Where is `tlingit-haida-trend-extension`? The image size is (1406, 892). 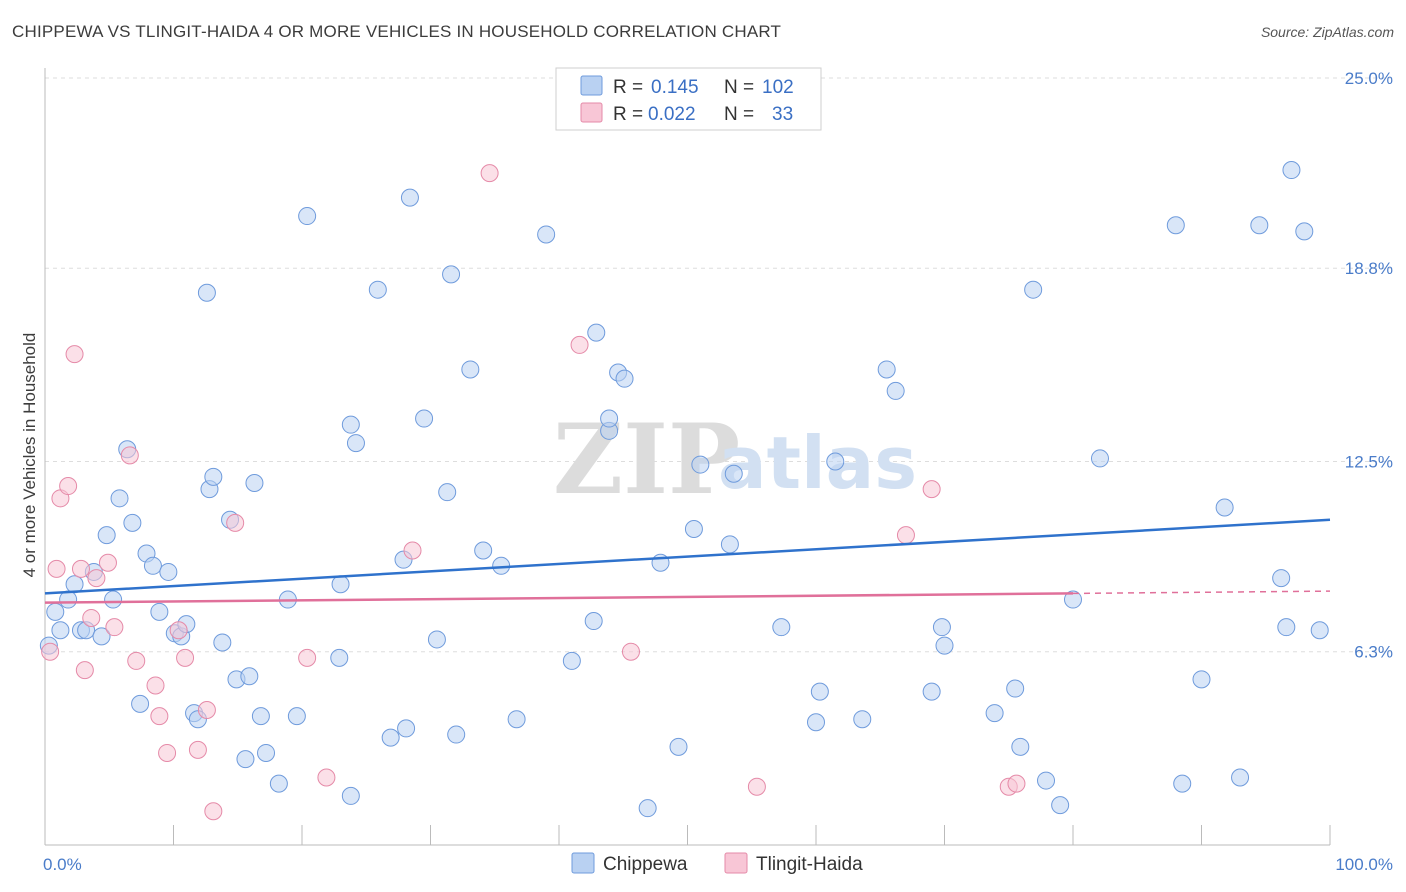 tlingit-haida-trend-extension is located at coordinates (1201, 592).